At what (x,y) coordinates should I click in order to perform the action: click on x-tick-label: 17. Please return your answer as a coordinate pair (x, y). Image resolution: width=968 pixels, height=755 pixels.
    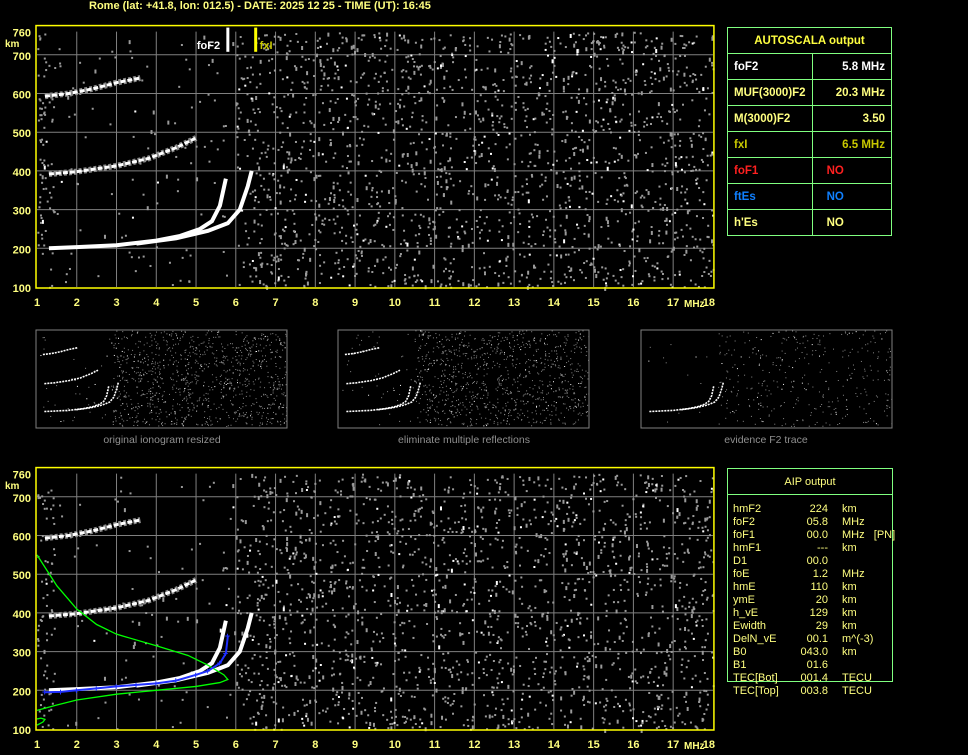
    Looking at the image, I should click on (673, 745).